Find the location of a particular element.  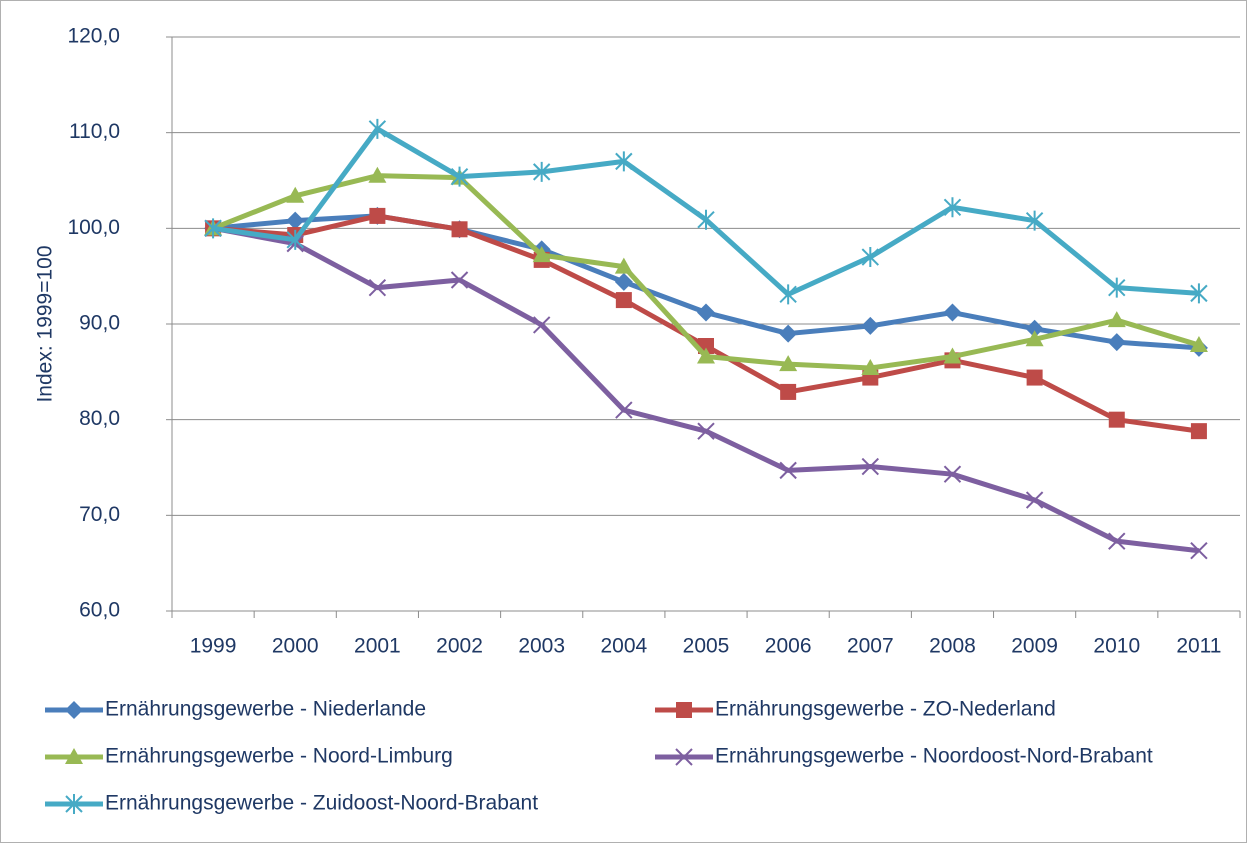

x-tick-label: 2010 is located at coordinates (1116, 646).